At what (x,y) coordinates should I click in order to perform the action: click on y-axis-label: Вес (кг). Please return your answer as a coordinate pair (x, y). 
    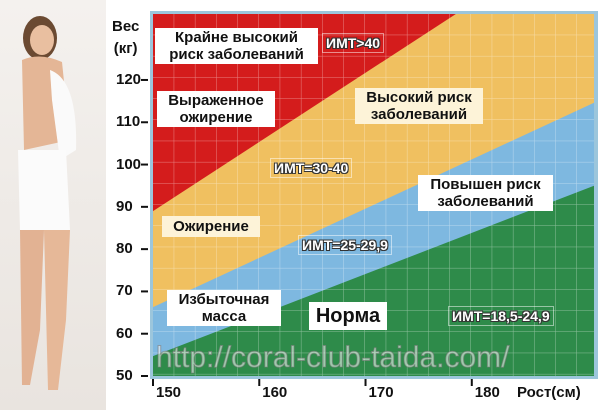
    Looking at the image, I should click on (125, 38).